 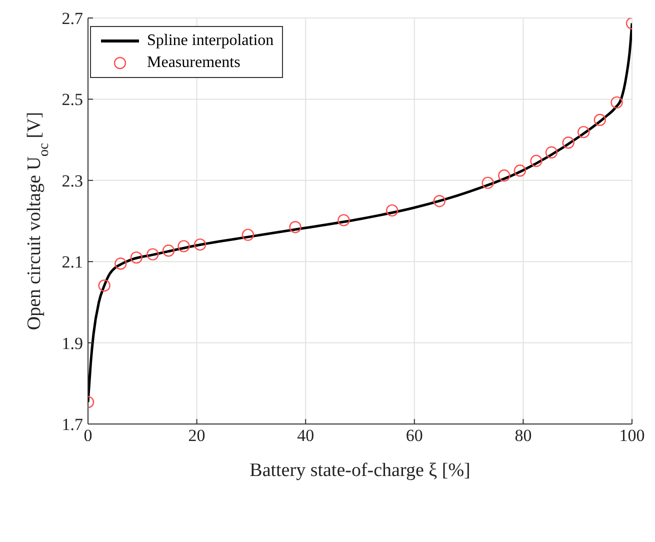 I want to click on legend-label: Measurements, so click(x=193, y=63).